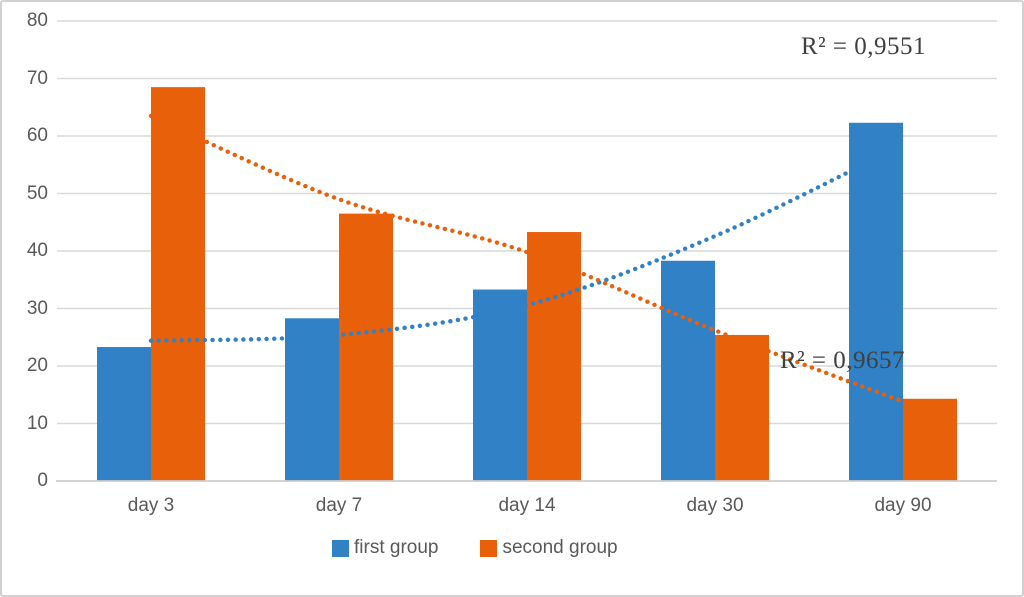  What do you see at coordinates (527, 505) in the screenshot?
I see `x-tick-label-day-14: day 14` at bounding box center [527, 505].